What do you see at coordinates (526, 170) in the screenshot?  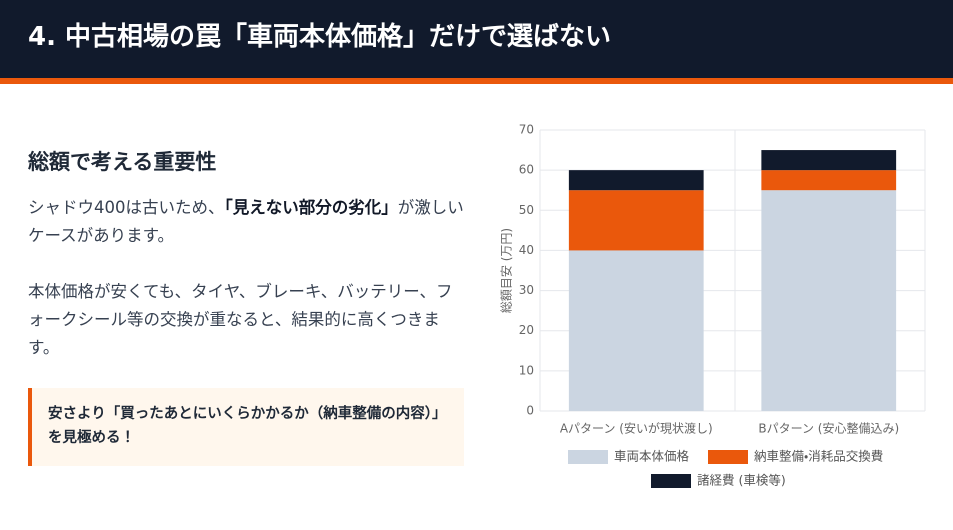 I see `y-tick-label: 60` at bounding box center [526, 170].